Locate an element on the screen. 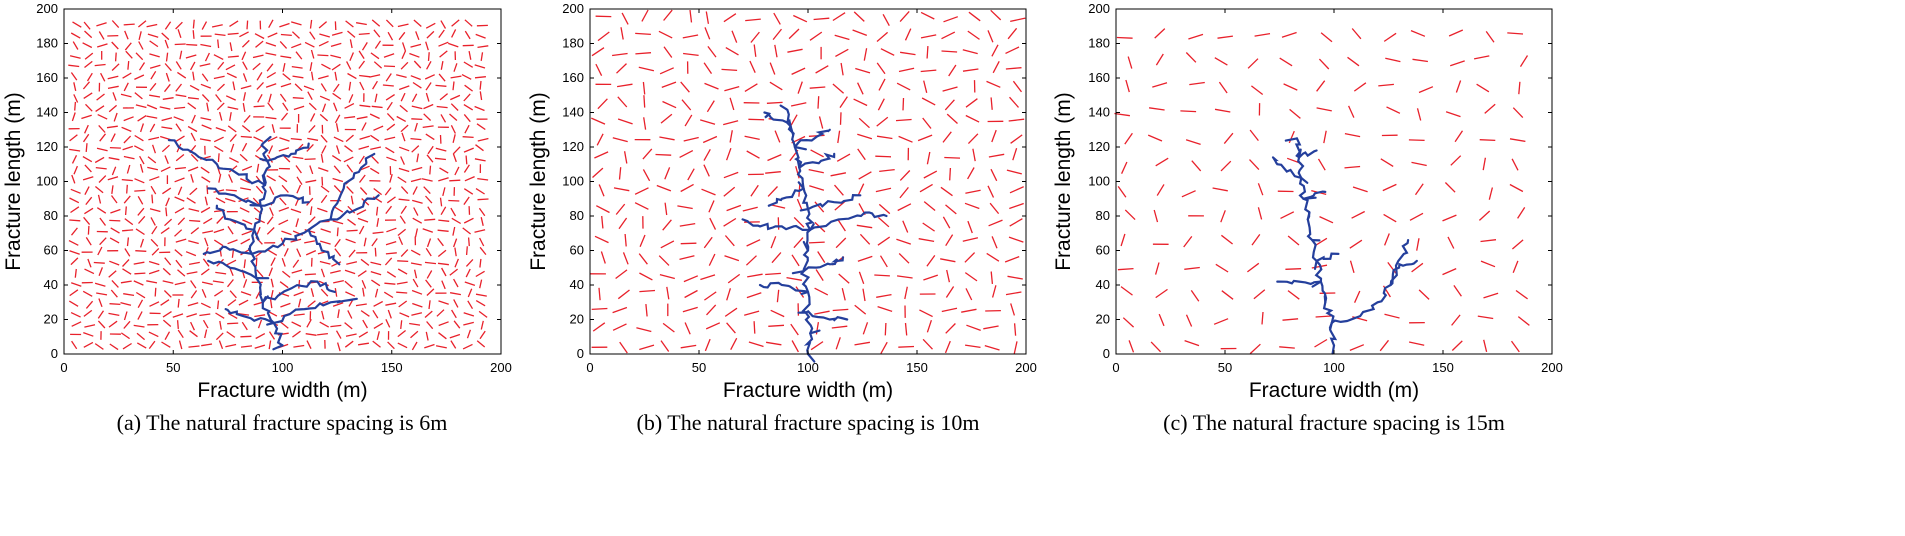 This screenshot has width=1905, height=536. y-tick-label: 80 is located at coordinates (577, 215).